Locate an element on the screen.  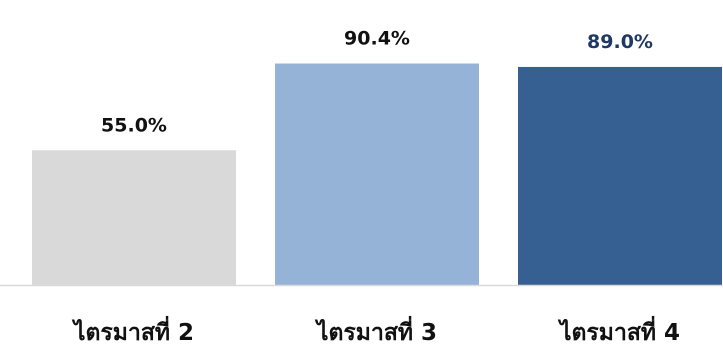
category-label-1: ไตรมาสที่ 2 is located at coordinates (132, 330).